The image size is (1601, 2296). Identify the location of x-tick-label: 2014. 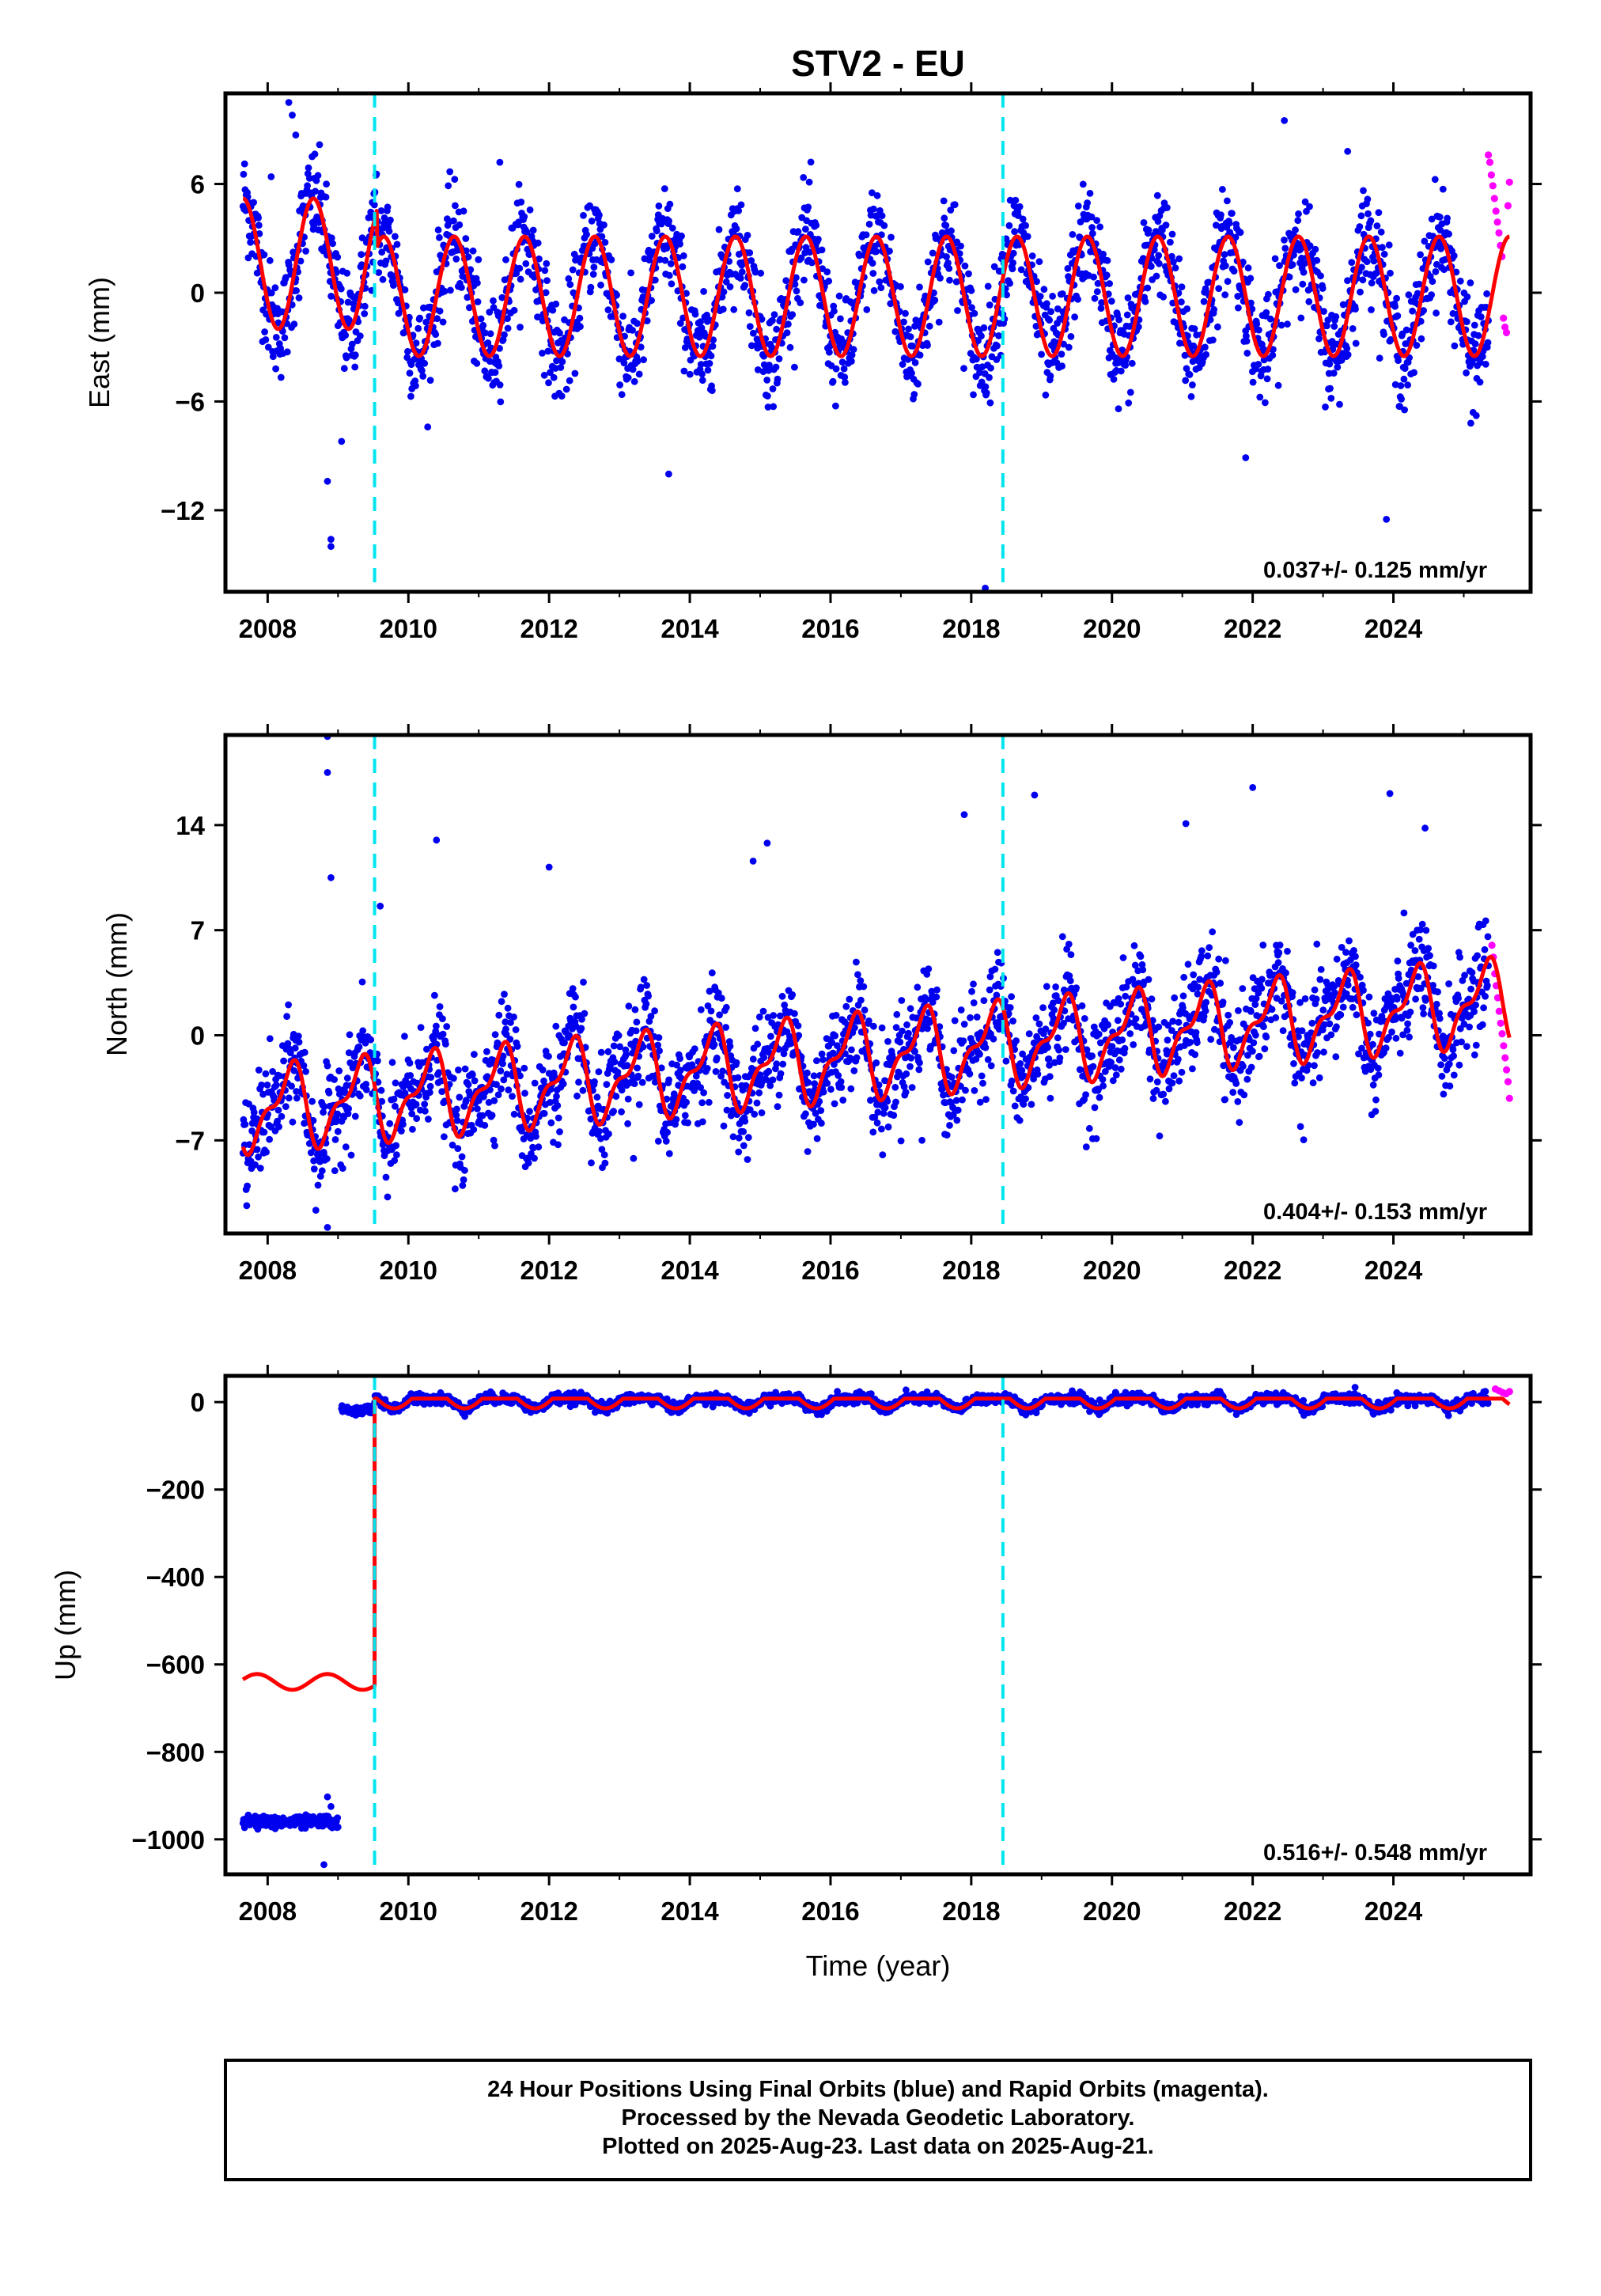
(689, 629).